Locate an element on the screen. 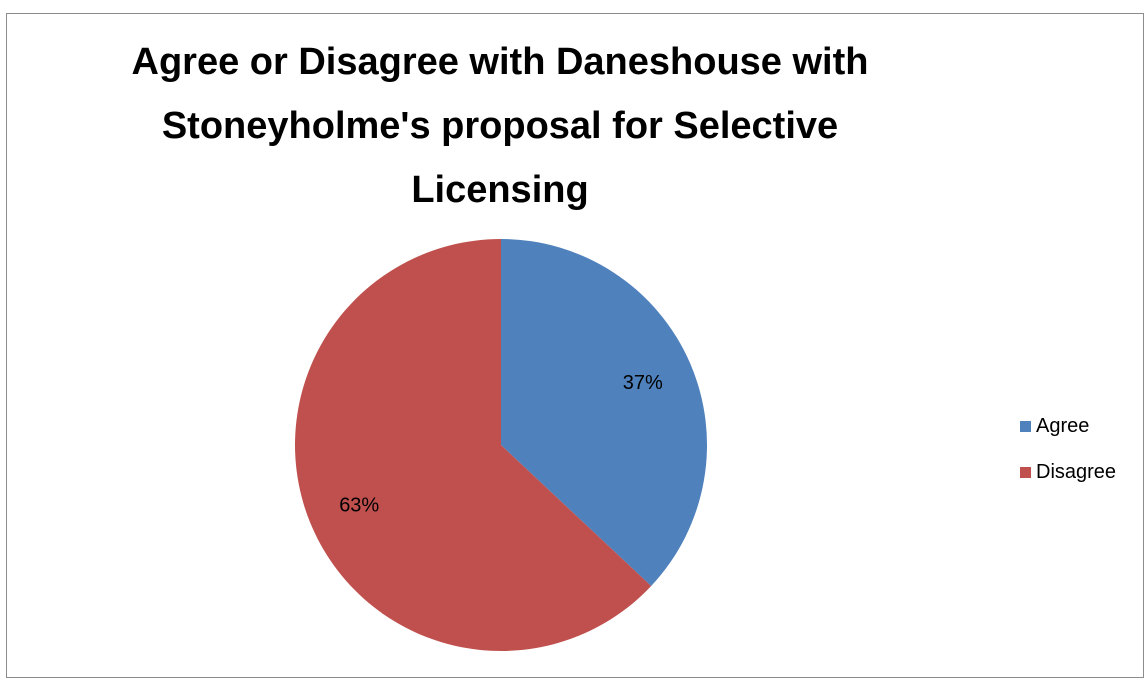 This screenshot has height=680, width=1147. pie-slice-agree is located at coordinates (604, 413).